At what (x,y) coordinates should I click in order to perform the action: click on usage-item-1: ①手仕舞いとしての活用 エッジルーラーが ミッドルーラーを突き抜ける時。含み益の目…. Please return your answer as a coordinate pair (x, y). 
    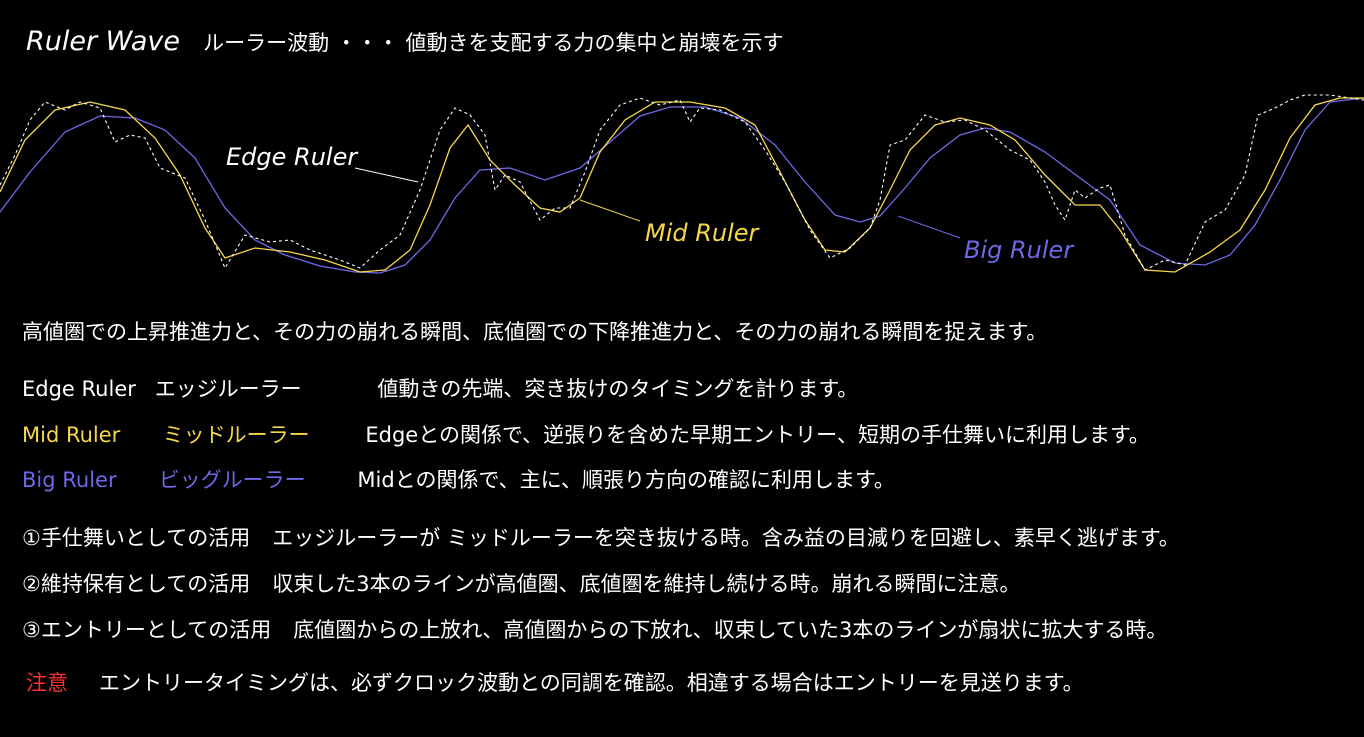
    Looking at the image, I should click on (601, 537).